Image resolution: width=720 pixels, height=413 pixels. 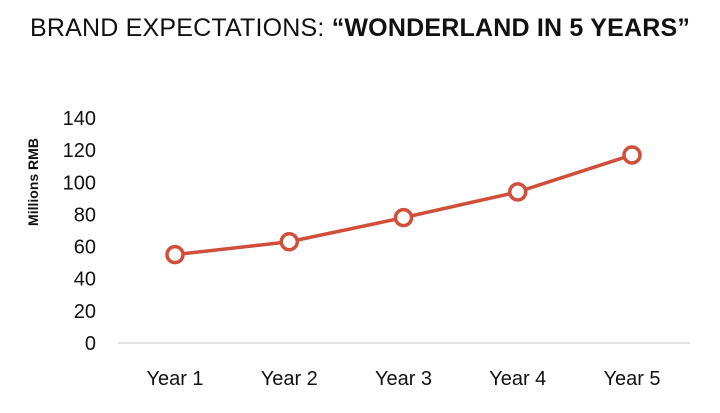 I want to click on y-axis-label-group: Millions RMB, so click(x=33, y=182).